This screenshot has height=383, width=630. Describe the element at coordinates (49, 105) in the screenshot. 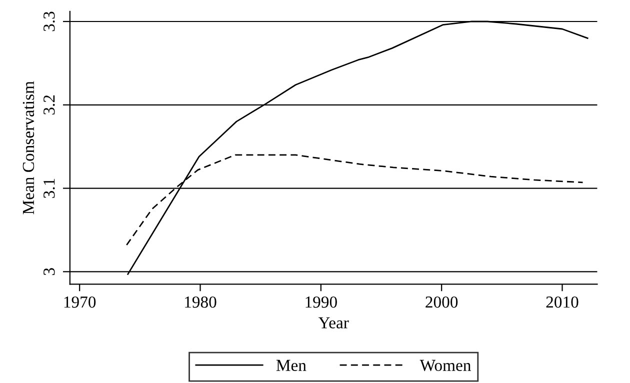

I see `y-tick-label: 3.2` at that location.